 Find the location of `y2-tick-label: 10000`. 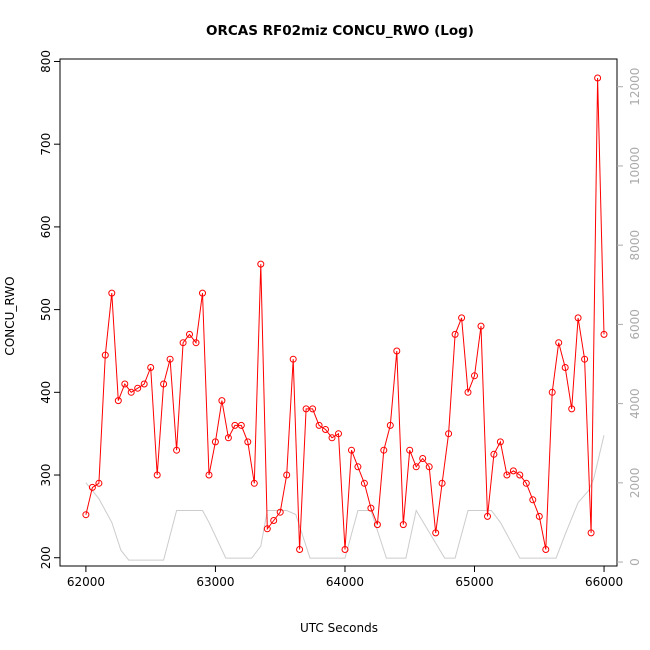

y2-tick-label: 10000 is located at coordinates (635, 166).